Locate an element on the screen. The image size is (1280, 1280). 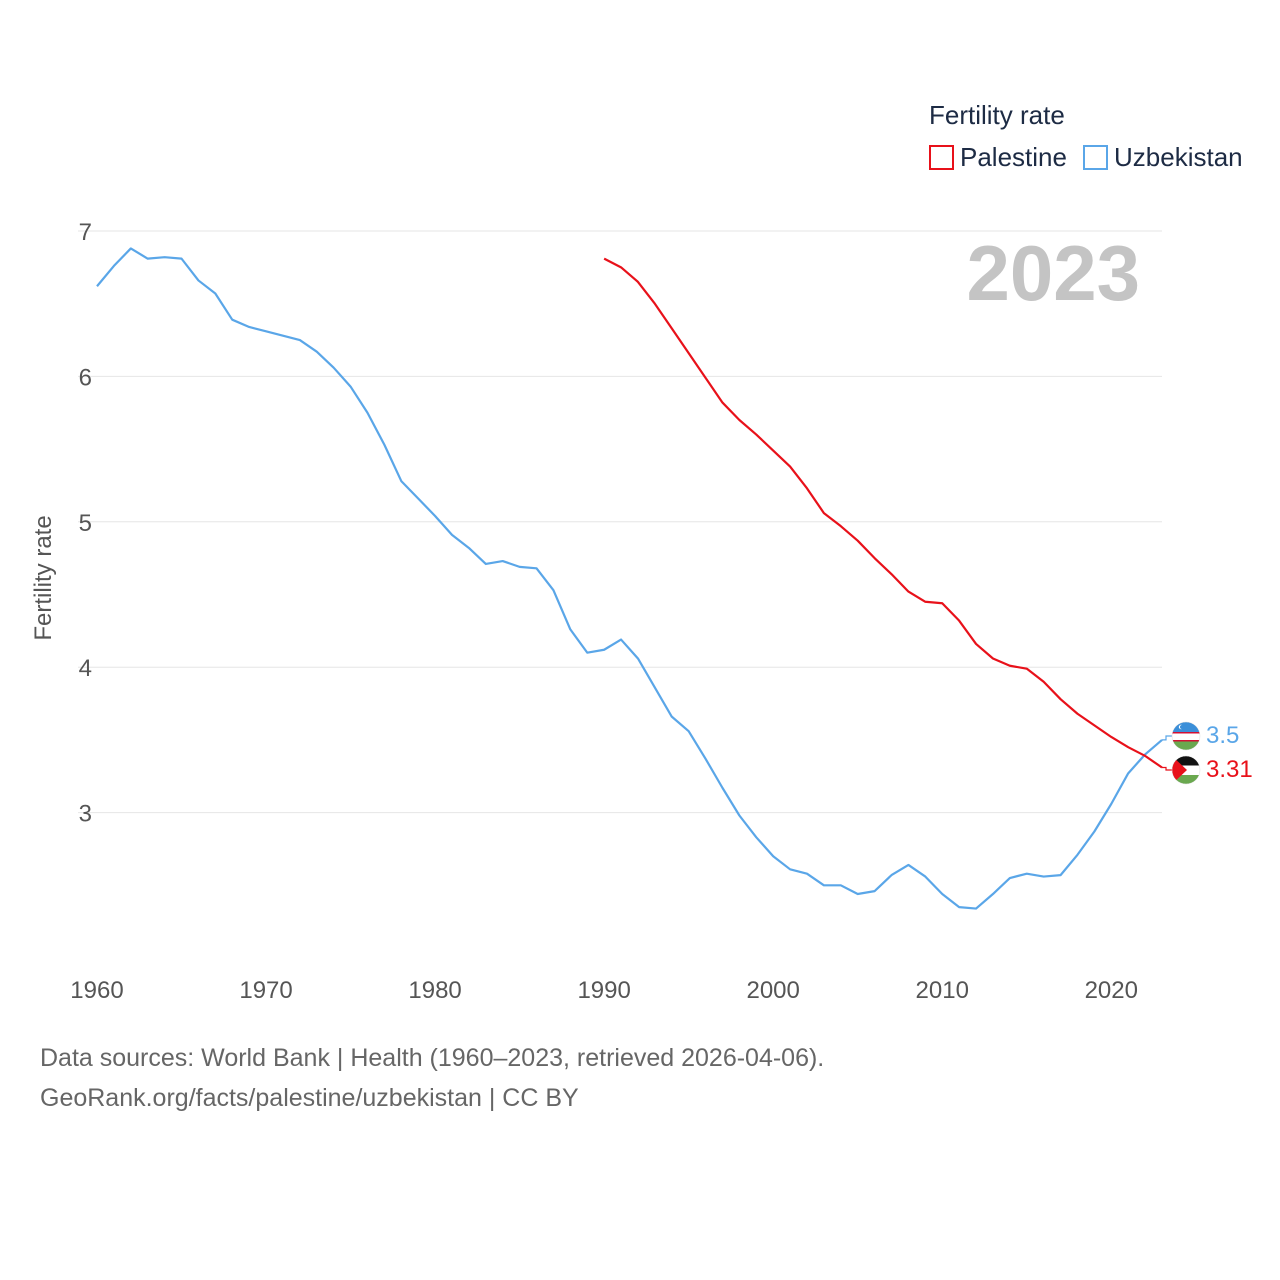
y-tick-label: 7 is located at coordinates (85, 232).